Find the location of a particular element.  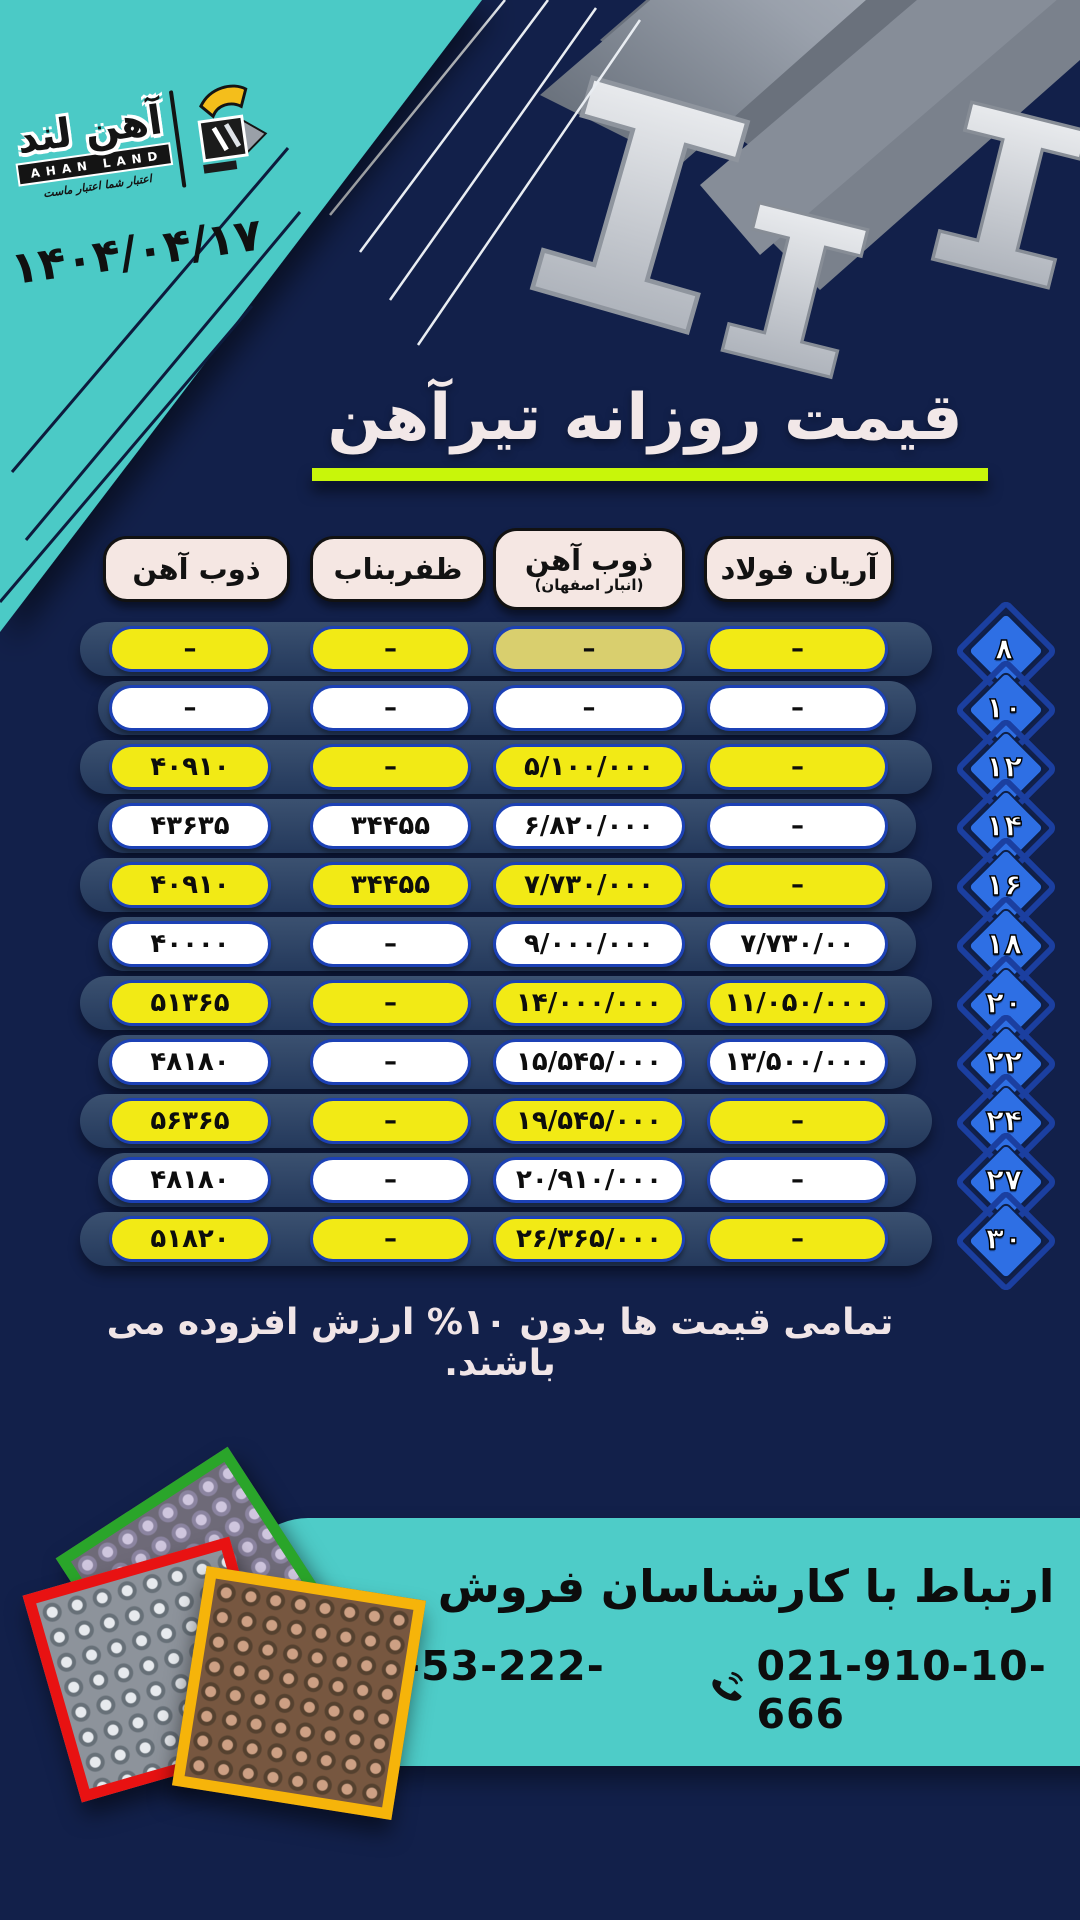

size-badge: ۱۴ is located at coordinates (1005, 828).